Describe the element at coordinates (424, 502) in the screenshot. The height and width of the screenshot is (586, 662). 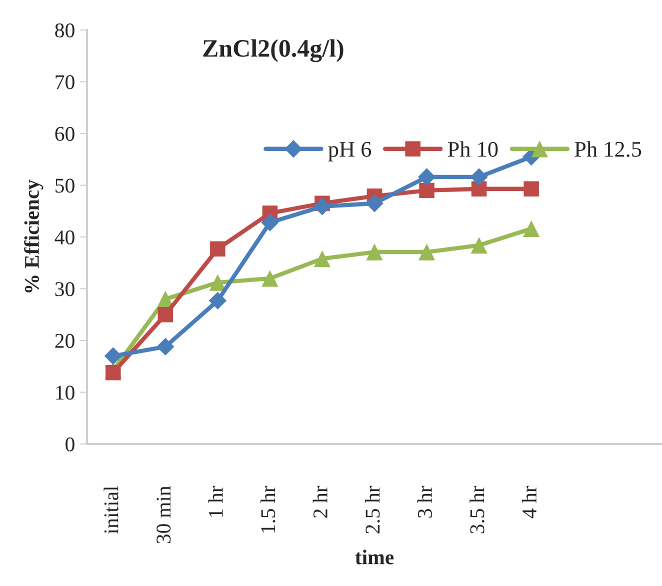
I see `x-tick-label: 3 hr` at that location.